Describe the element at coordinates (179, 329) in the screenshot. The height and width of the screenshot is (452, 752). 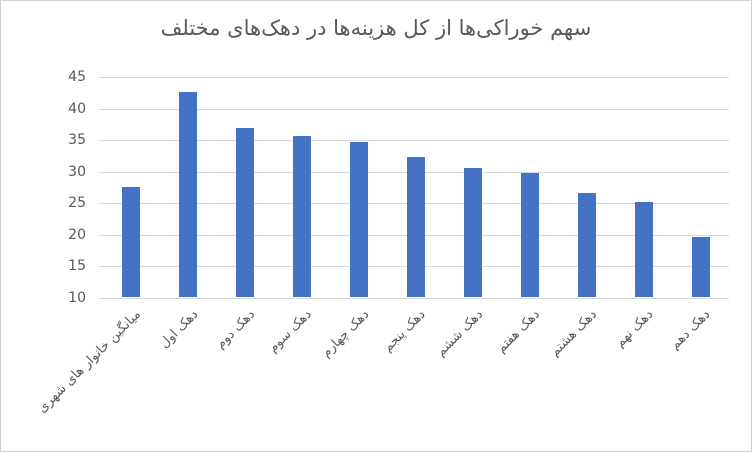
I see `x-tick-label: دهک اول` at that location.